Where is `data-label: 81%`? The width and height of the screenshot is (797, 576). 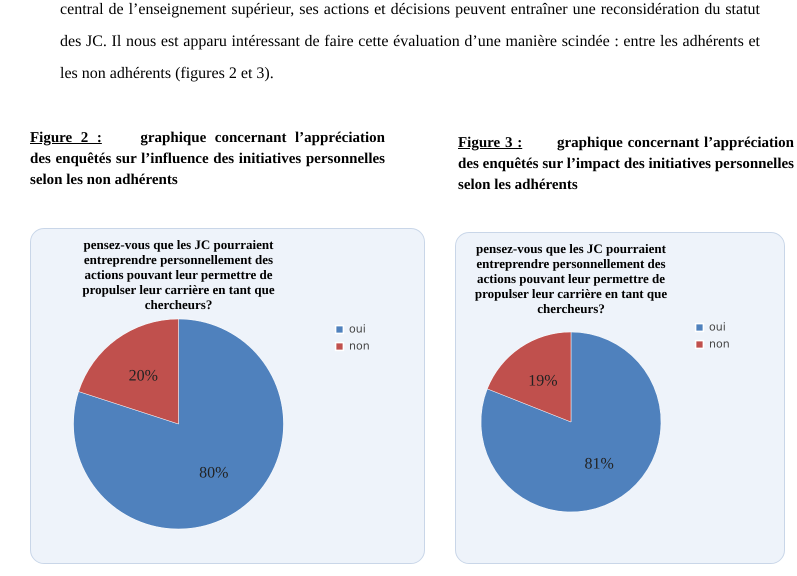
data-label: 81% is located at coordinates (599, 463).